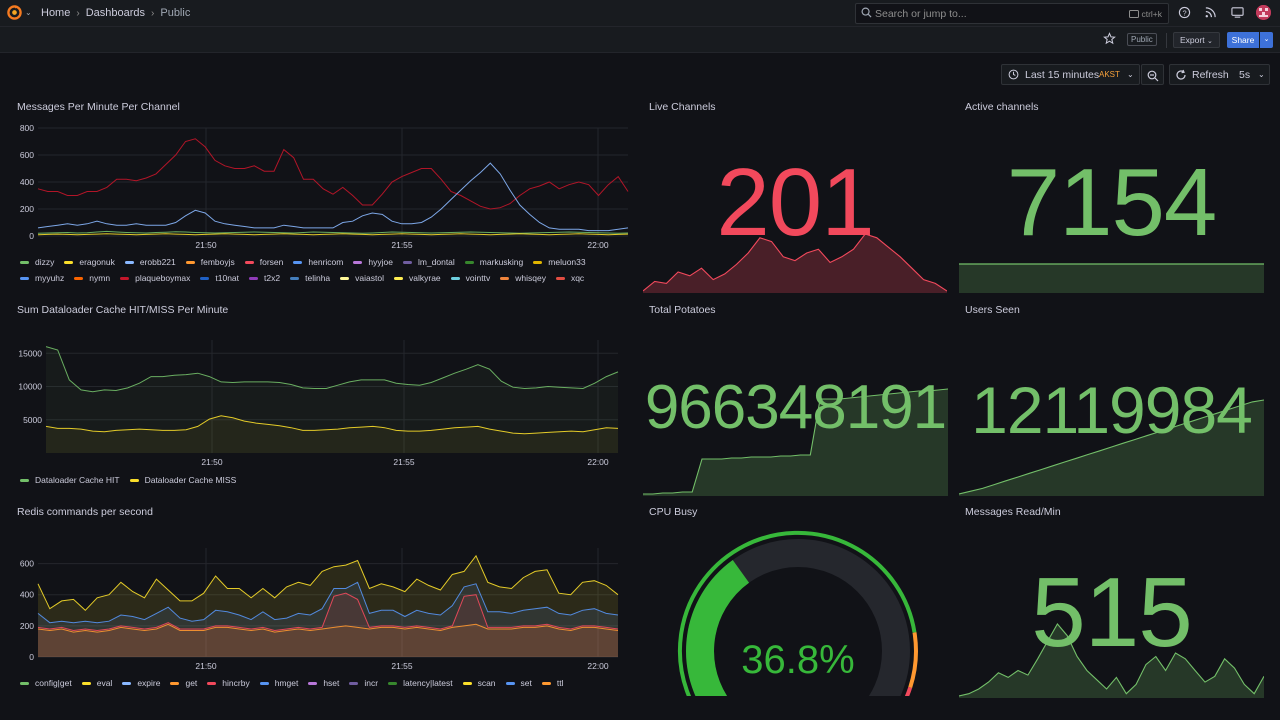  I want to click on redis-commands-chart: 0 200 400 600 21:50 21:55 22:00, so click(316, 607).